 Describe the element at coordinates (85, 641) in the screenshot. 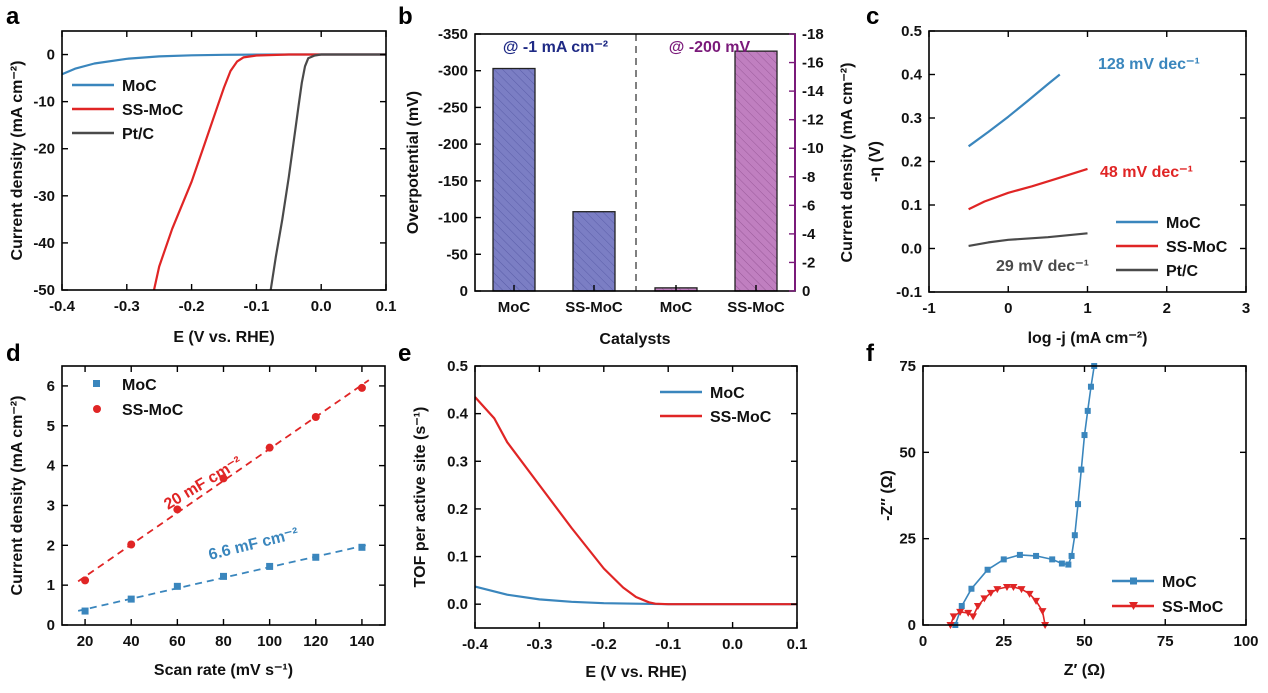

I see `d-x-tick-label: 20` at that location.